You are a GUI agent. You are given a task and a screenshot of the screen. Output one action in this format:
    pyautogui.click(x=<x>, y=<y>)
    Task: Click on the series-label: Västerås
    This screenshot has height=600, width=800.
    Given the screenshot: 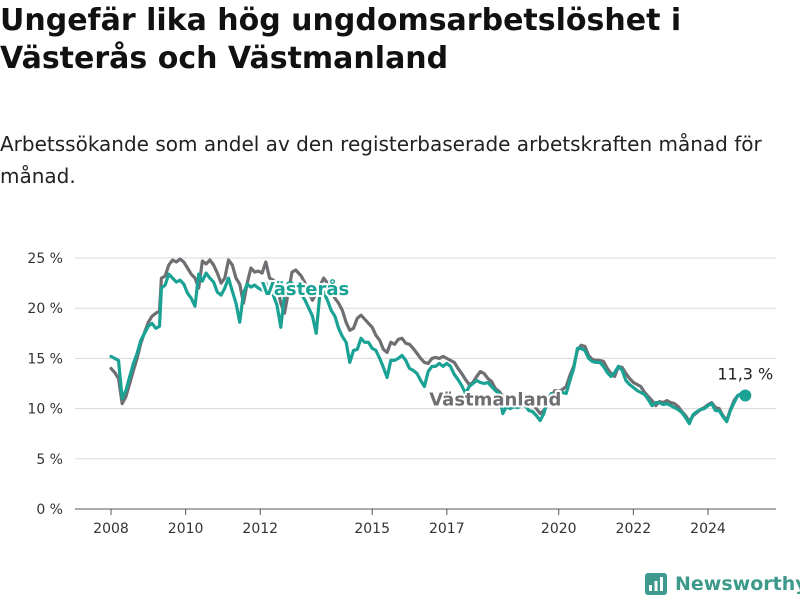 What is the action you would take?
    pyautogui.click(x=305, y=289)
    